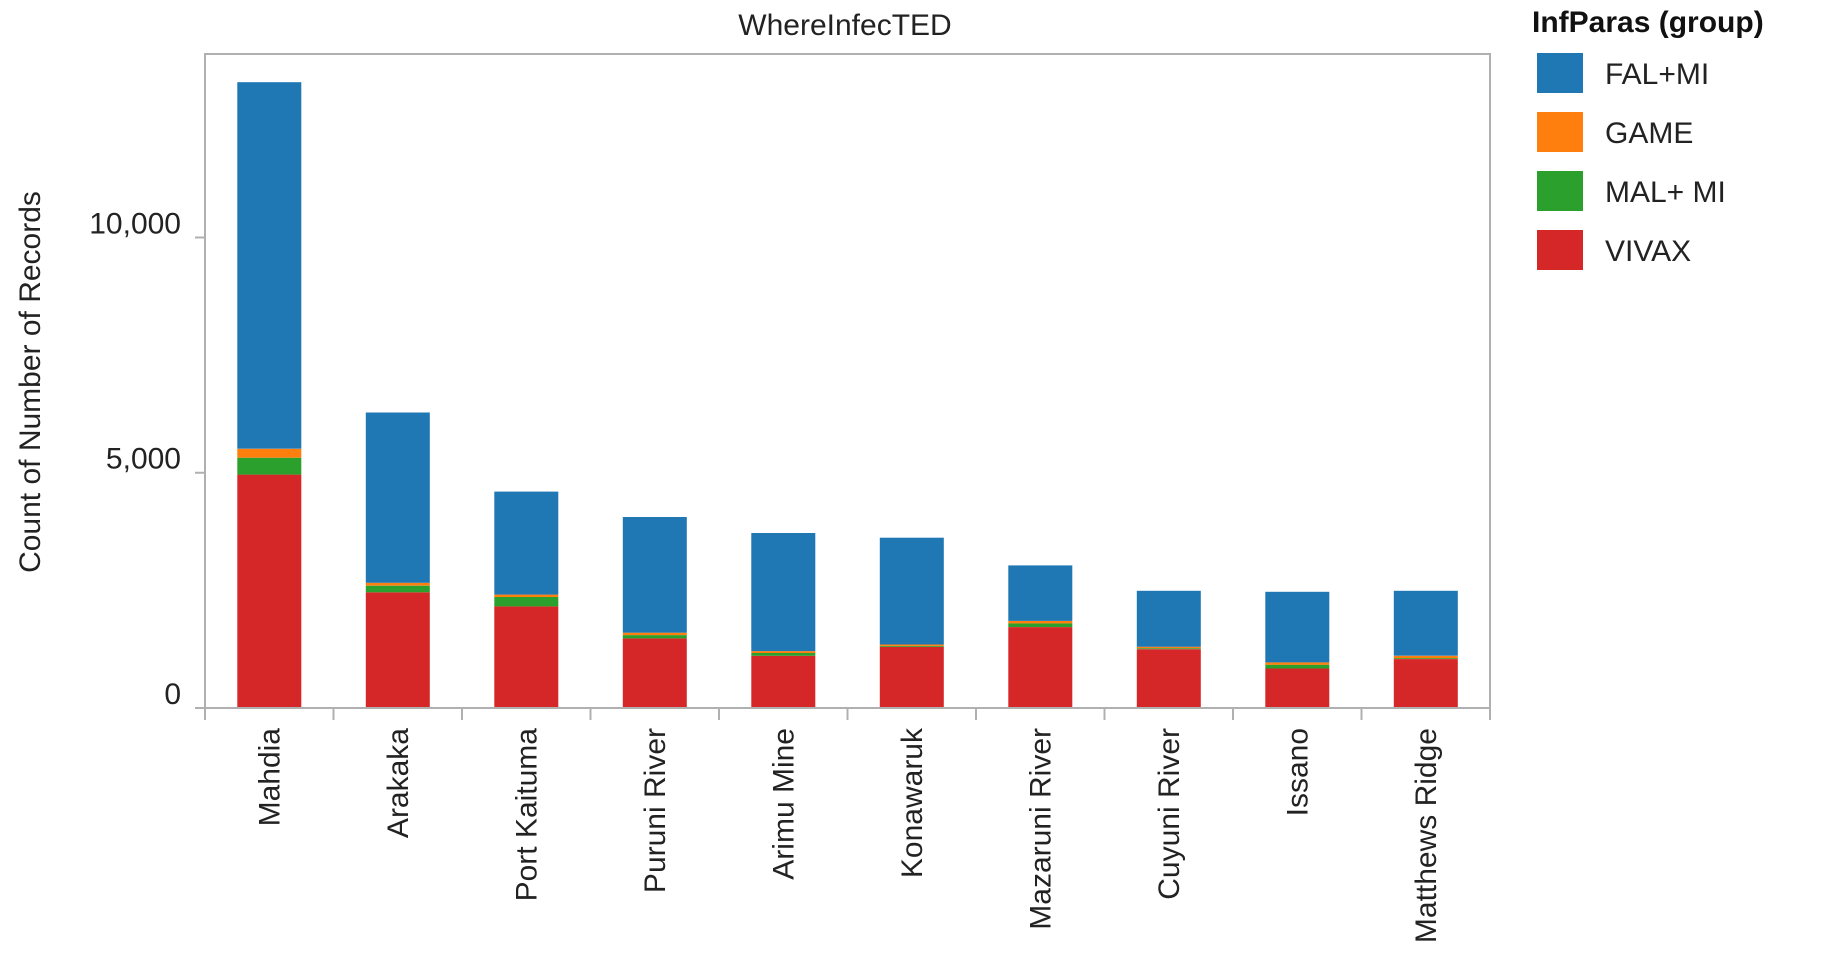  I want to click on x-tick-label-4: Arimu Mine, so click(783, 804).